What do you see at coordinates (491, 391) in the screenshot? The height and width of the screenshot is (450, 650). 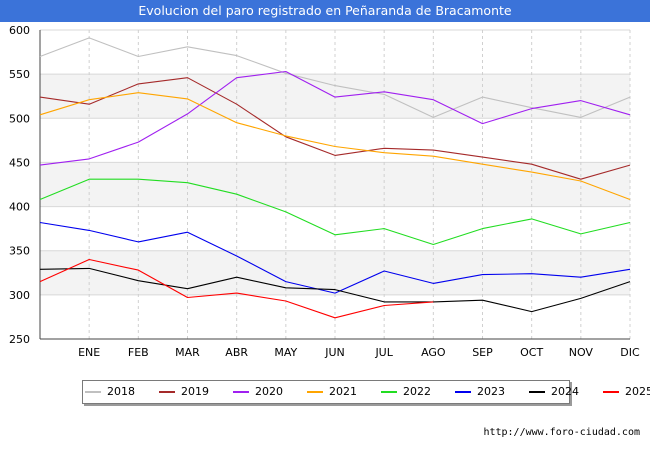 I see `legend-label: 2023` at bounding box center [491, 391].